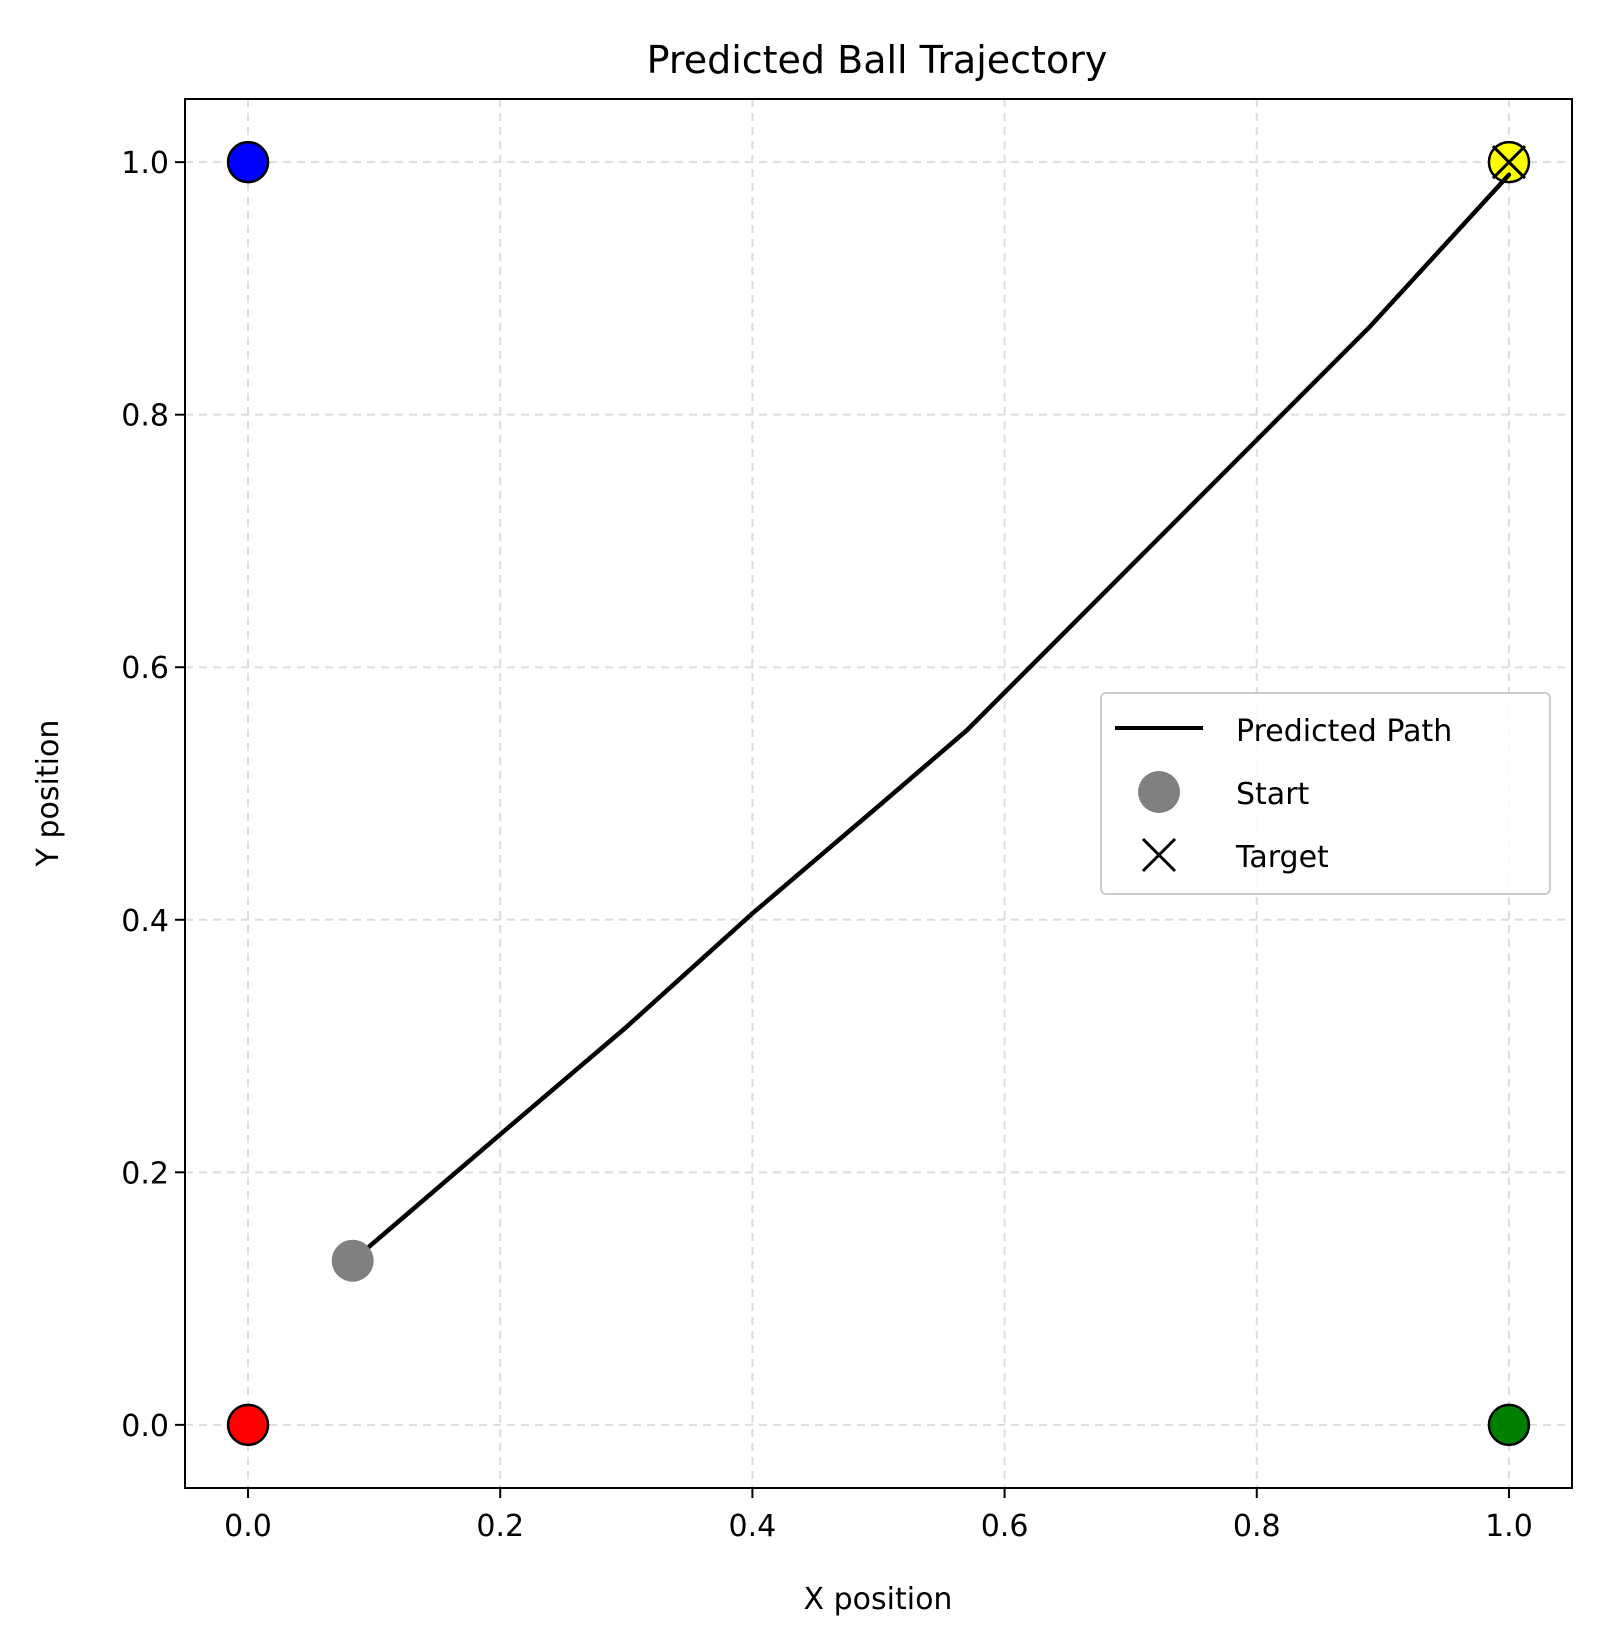  What do you see at coordinates (1509, 162) in the screenshot?
I see `target-marker` at bounding box center [1509, 162].